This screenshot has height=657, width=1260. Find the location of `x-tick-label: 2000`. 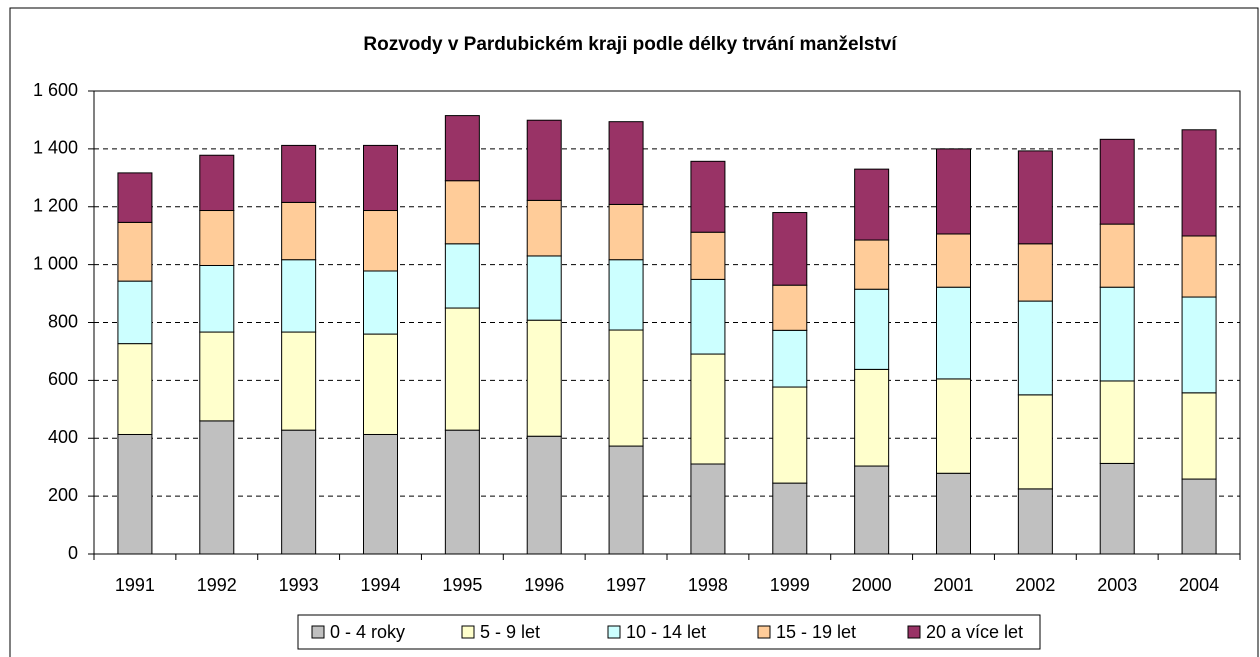

x-tick-label: 2000 is located at coordinates (872, 585).